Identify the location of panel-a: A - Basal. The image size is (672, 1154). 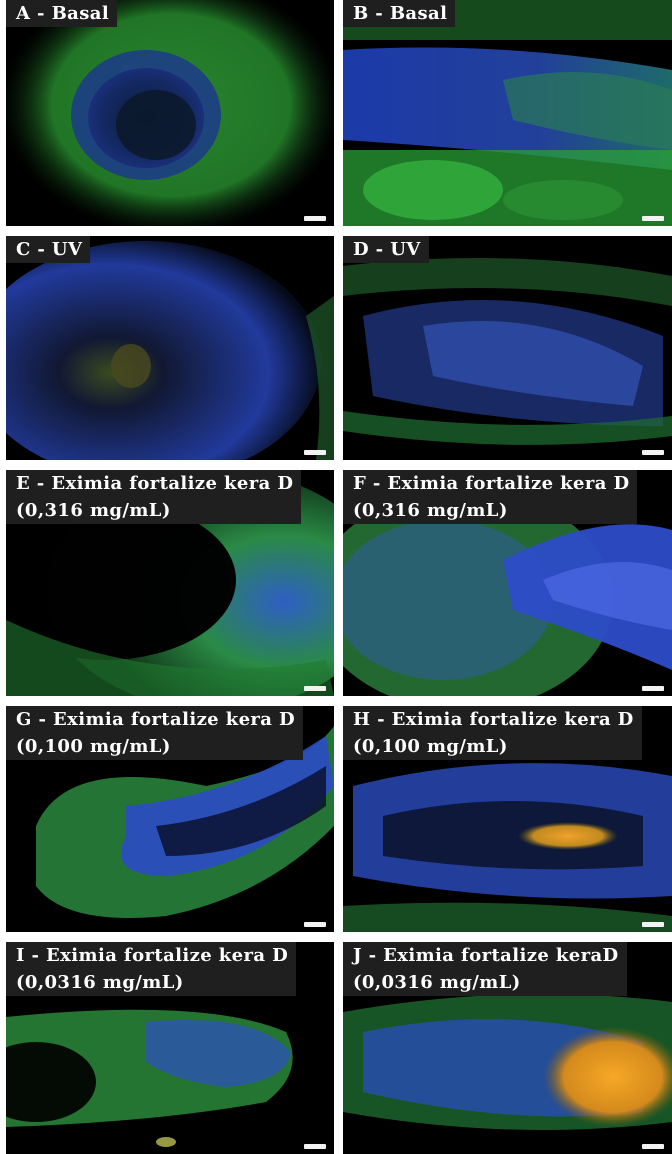
(170, 113).